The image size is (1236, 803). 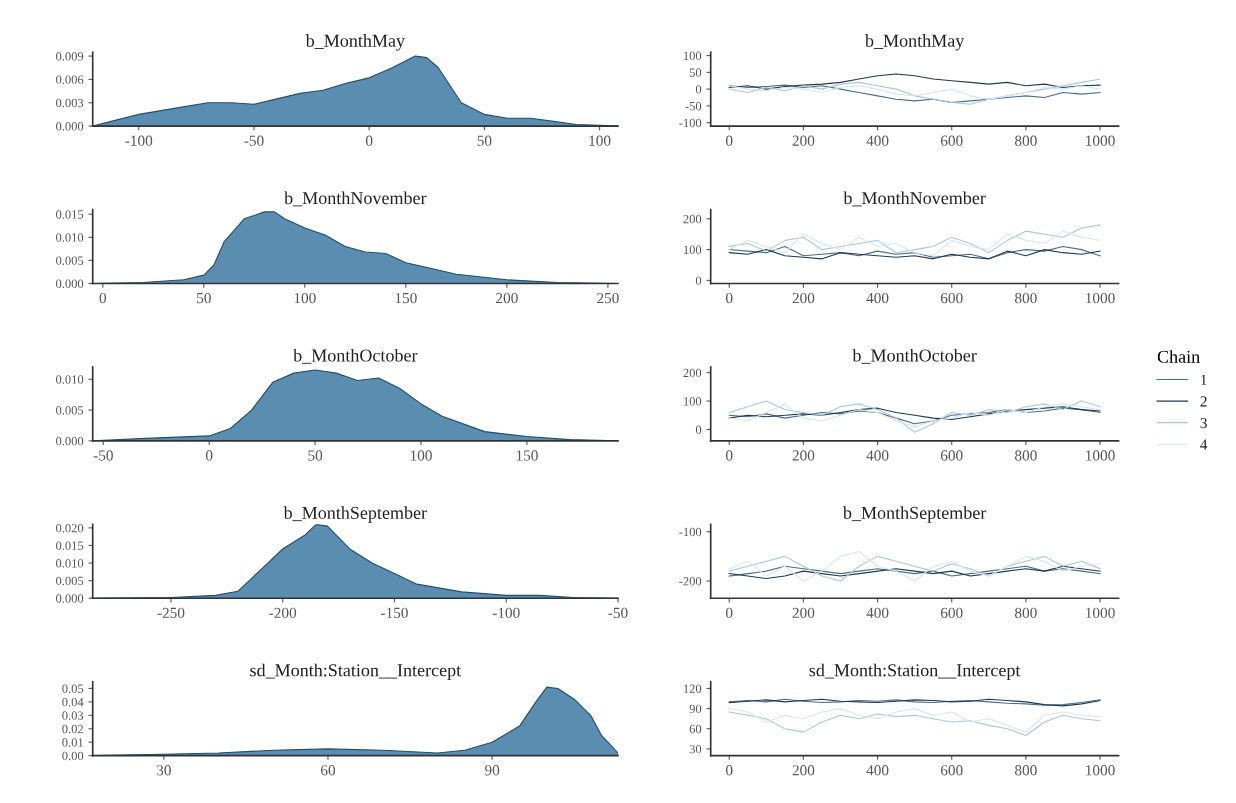 What do you see at coordinates (698, 429) in the screenshot?
I see `y-tick-label: 0` at bounding box center [698, 429].